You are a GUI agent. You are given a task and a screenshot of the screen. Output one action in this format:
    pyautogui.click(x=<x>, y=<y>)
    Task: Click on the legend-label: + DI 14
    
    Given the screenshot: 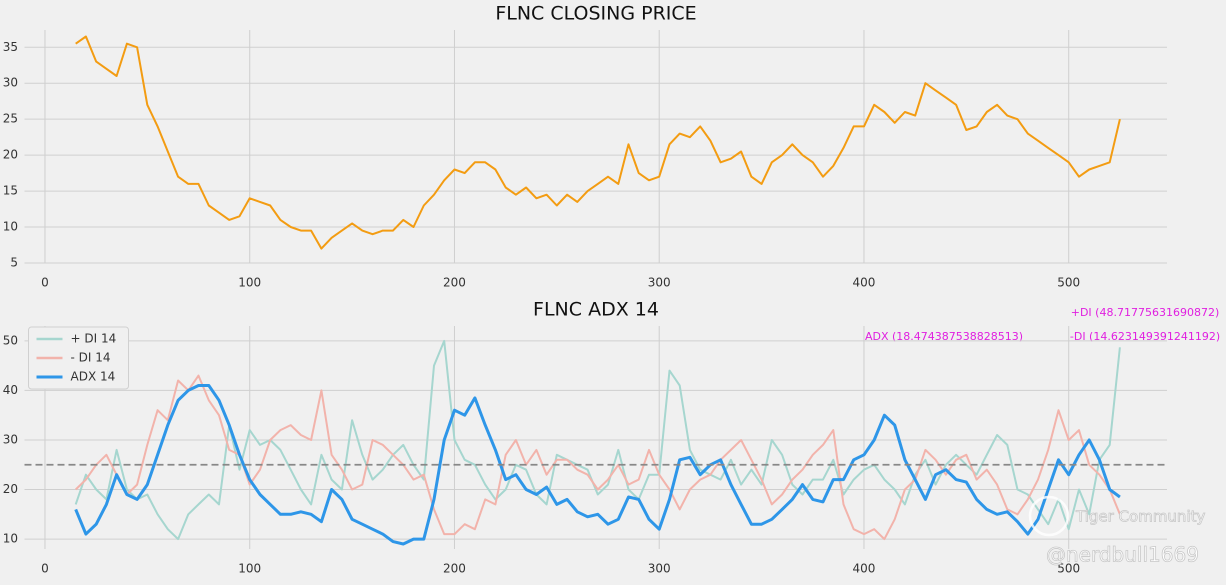 What is the action you would take?
    pyautogui.click(x=94, y=339)
    